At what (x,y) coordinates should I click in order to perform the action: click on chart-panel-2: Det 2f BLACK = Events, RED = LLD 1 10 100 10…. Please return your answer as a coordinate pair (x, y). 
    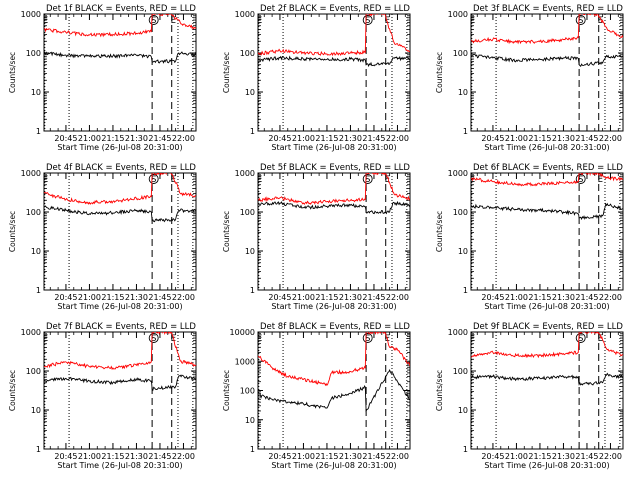
    Looking at the image, I should click on (316, 78).